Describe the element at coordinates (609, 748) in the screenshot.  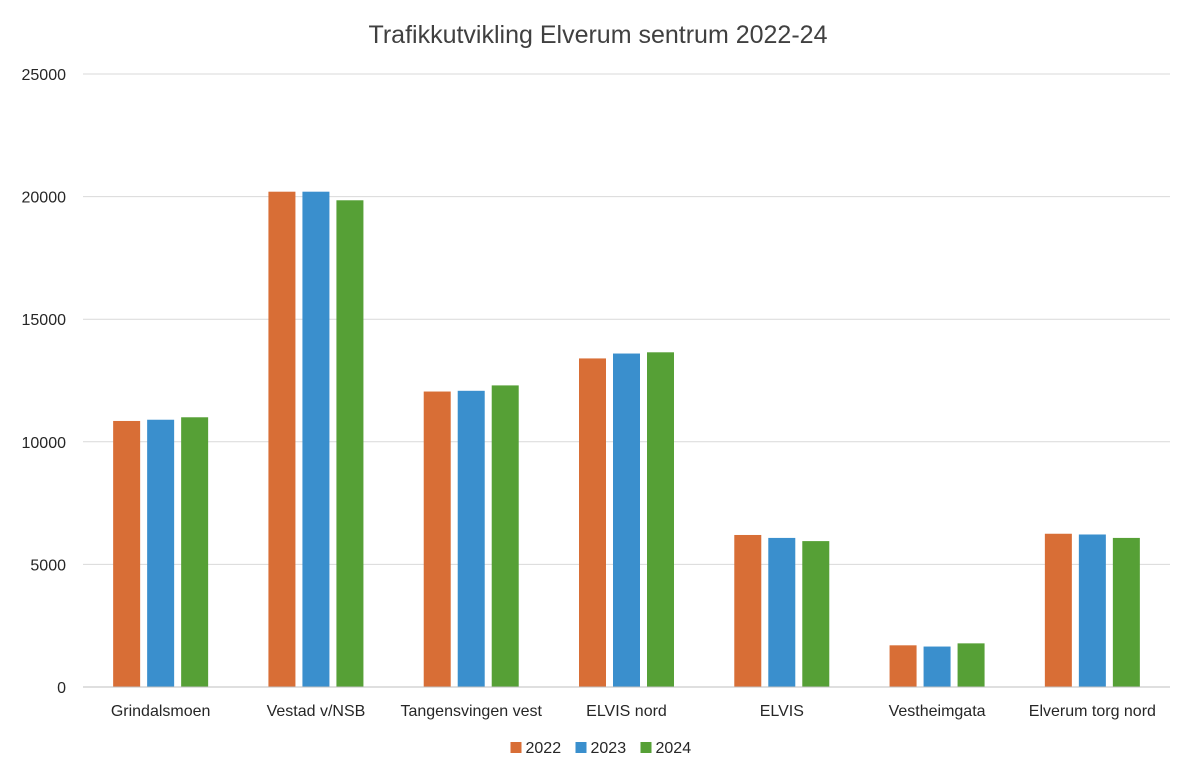
I see `legend-label-2023: 2023` at that location.